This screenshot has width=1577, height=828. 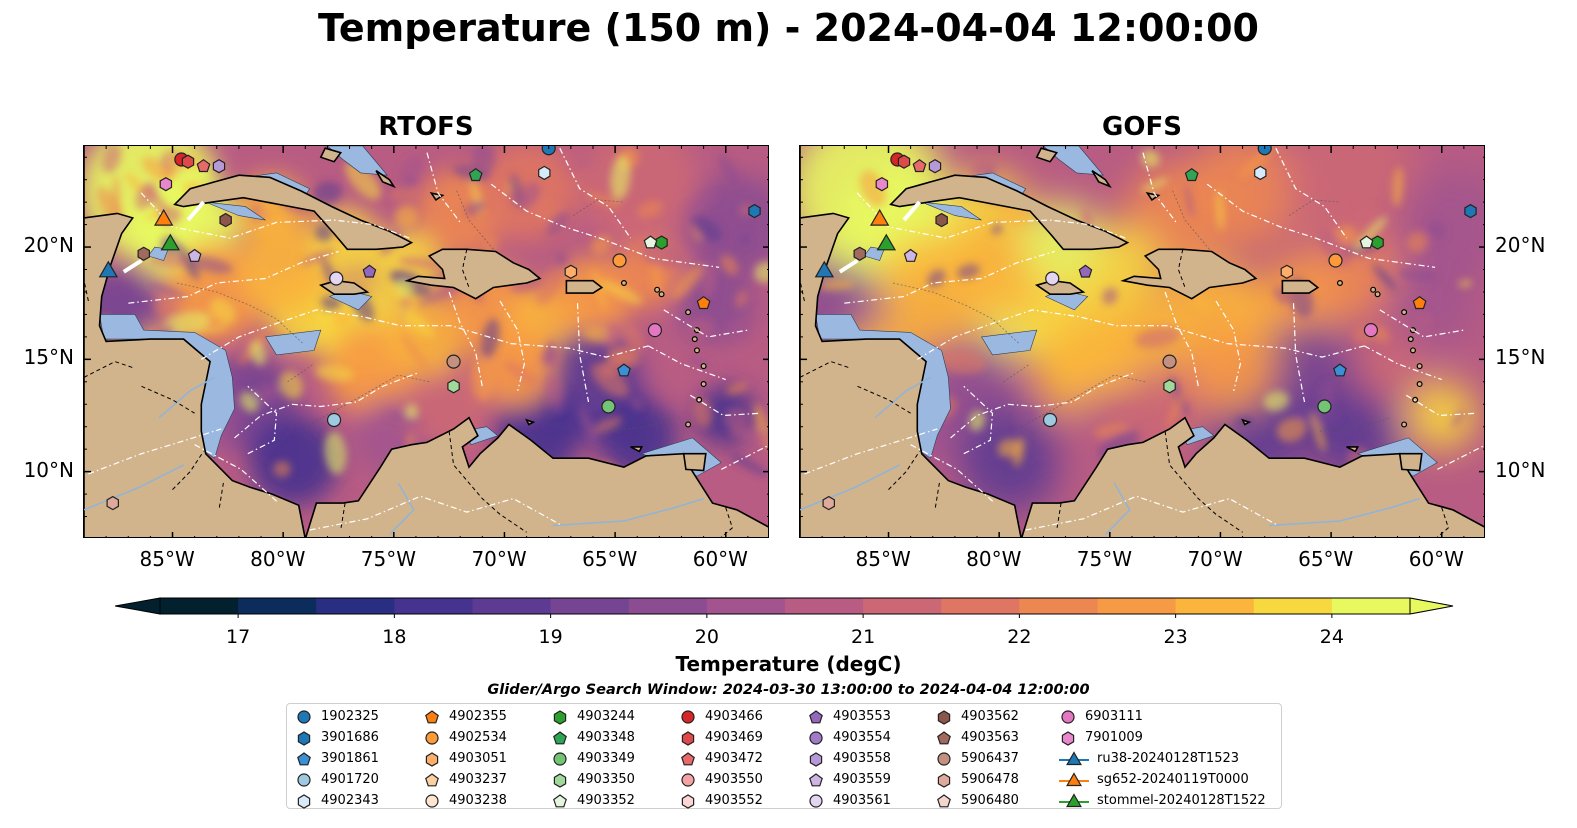 I want to click on legend-label: 1902325, so click(x=350, y=716).